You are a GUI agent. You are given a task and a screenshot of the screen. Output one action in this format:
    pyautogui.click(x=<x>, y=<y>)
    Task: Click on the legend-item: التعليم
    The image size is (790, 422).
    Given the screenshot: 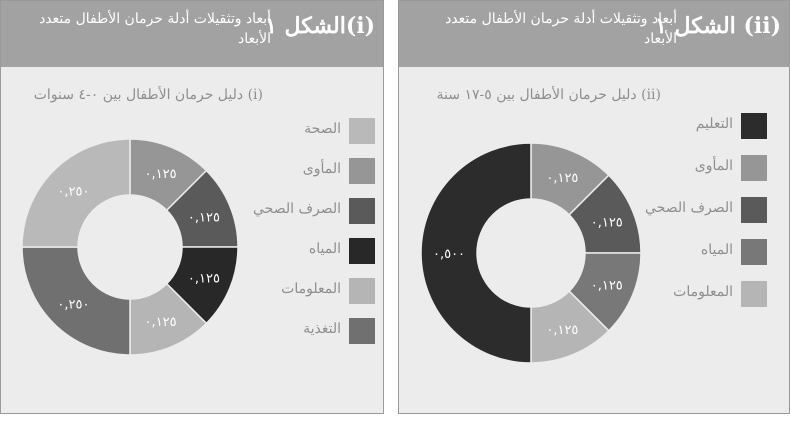 What is the action you would take?
    pyautogui.click(x=697, y=126)
    